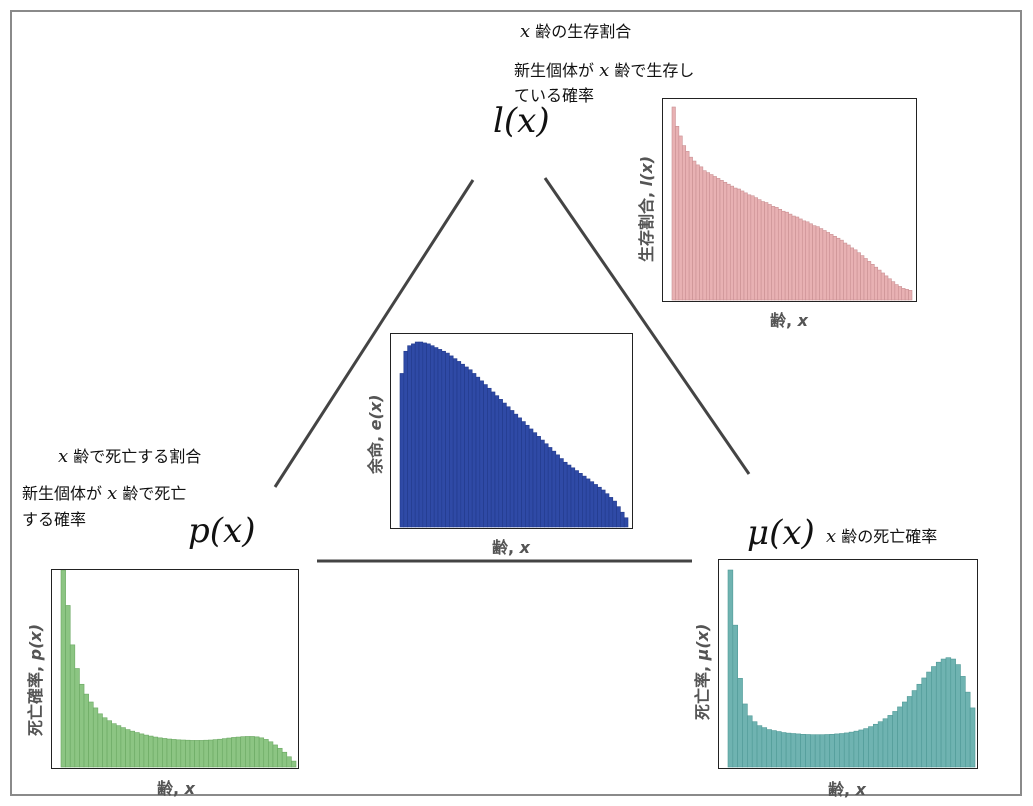 Image resolution: width=1033 pixels, height=806 pixels. I want to click on death-probability-chart, so click(175, 669).